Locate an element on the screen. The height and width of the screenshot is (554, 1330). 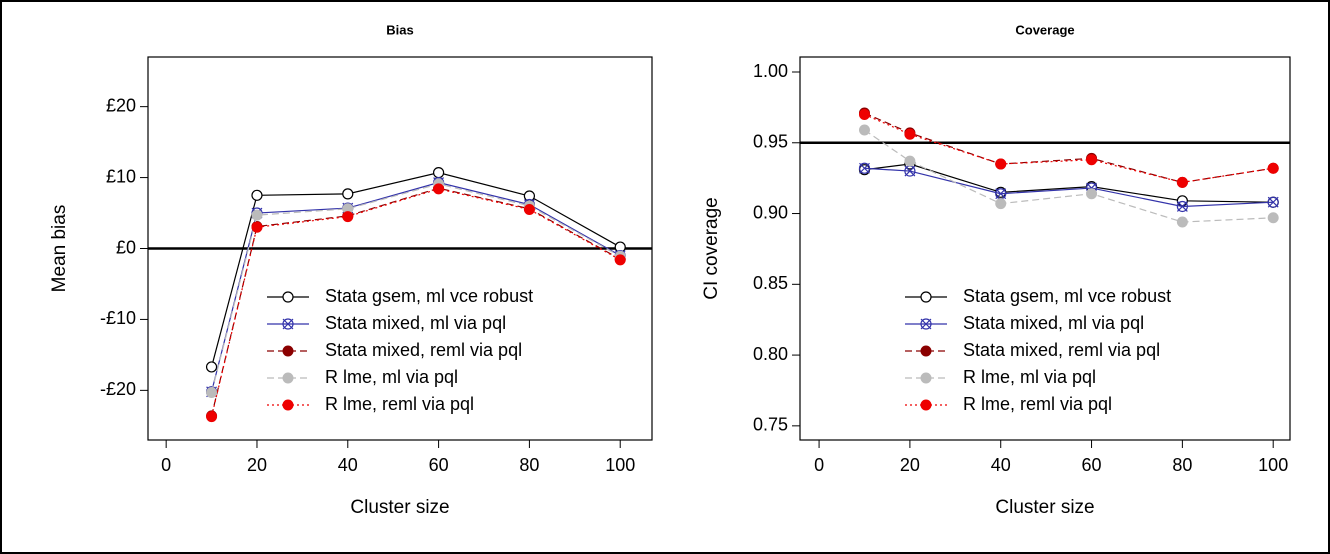
chart-title: Coverage is located at coordinates (1044, 29).